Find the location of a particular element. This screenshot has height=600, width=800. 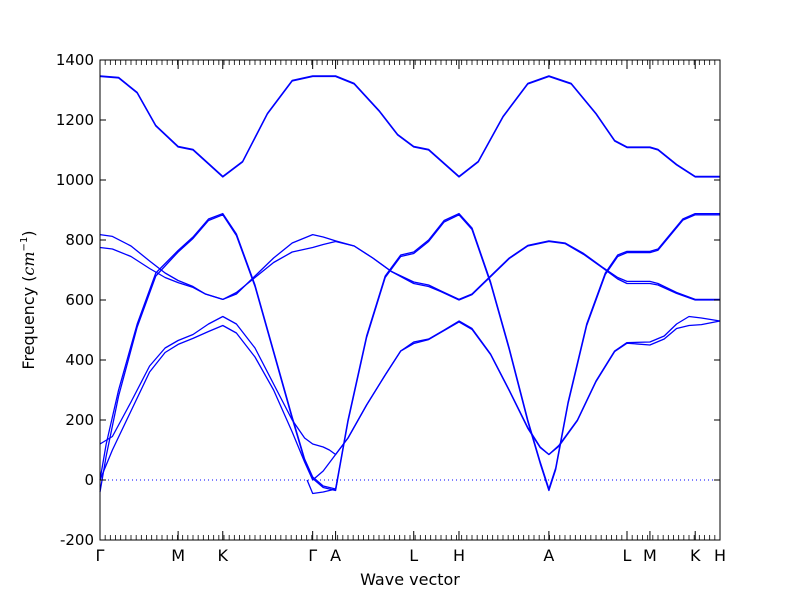

y-tick-label: 1400 is located at coordinates (75, 60).